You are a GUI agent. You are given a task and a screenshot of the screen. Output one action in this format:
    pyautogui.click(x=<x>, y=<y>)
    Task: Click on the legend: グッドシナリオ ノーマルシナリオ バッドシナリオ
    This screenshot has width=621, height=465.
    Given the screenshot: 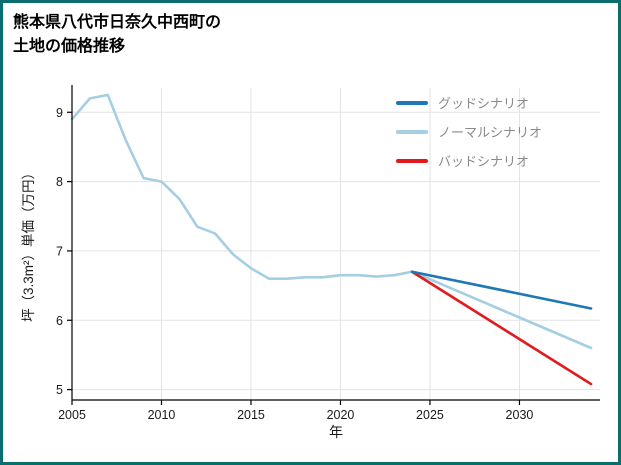 What is the action you would take?
    pyautogui.click(x=469, y=131)
    